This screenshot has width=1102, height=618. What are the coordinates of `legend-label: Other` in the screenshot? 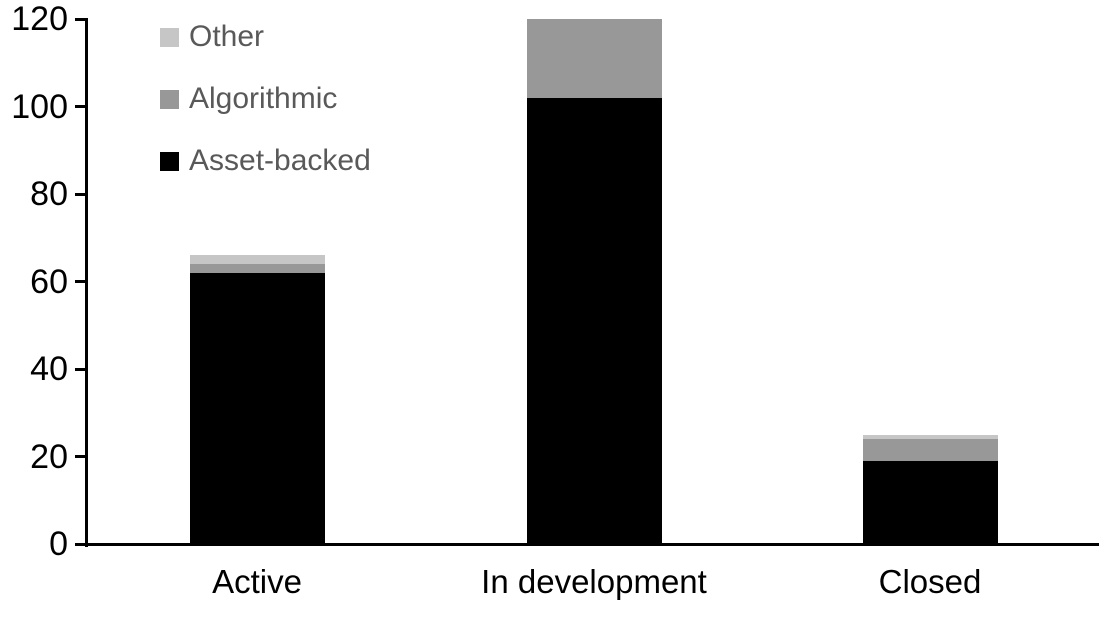 It's located at (227, 36).